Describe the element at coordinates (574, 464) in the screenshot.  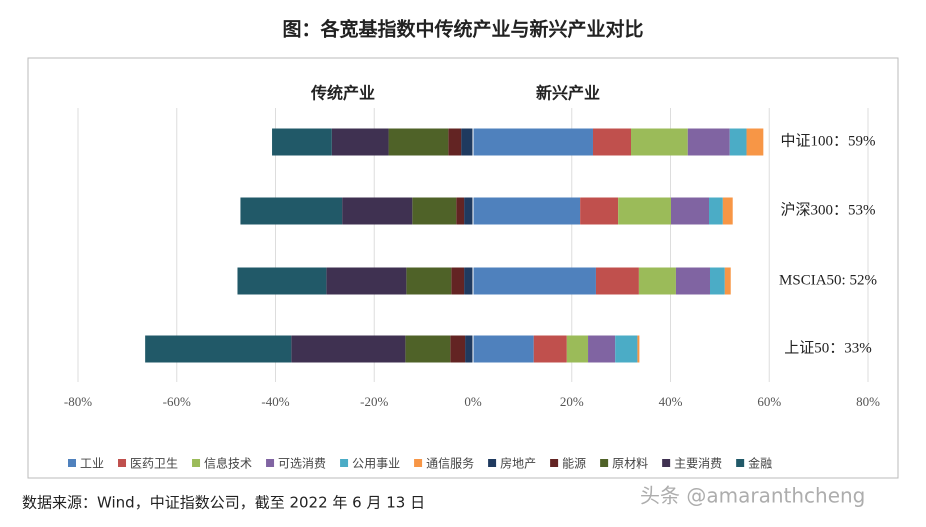
I see `legend-label: 能源` at that location.